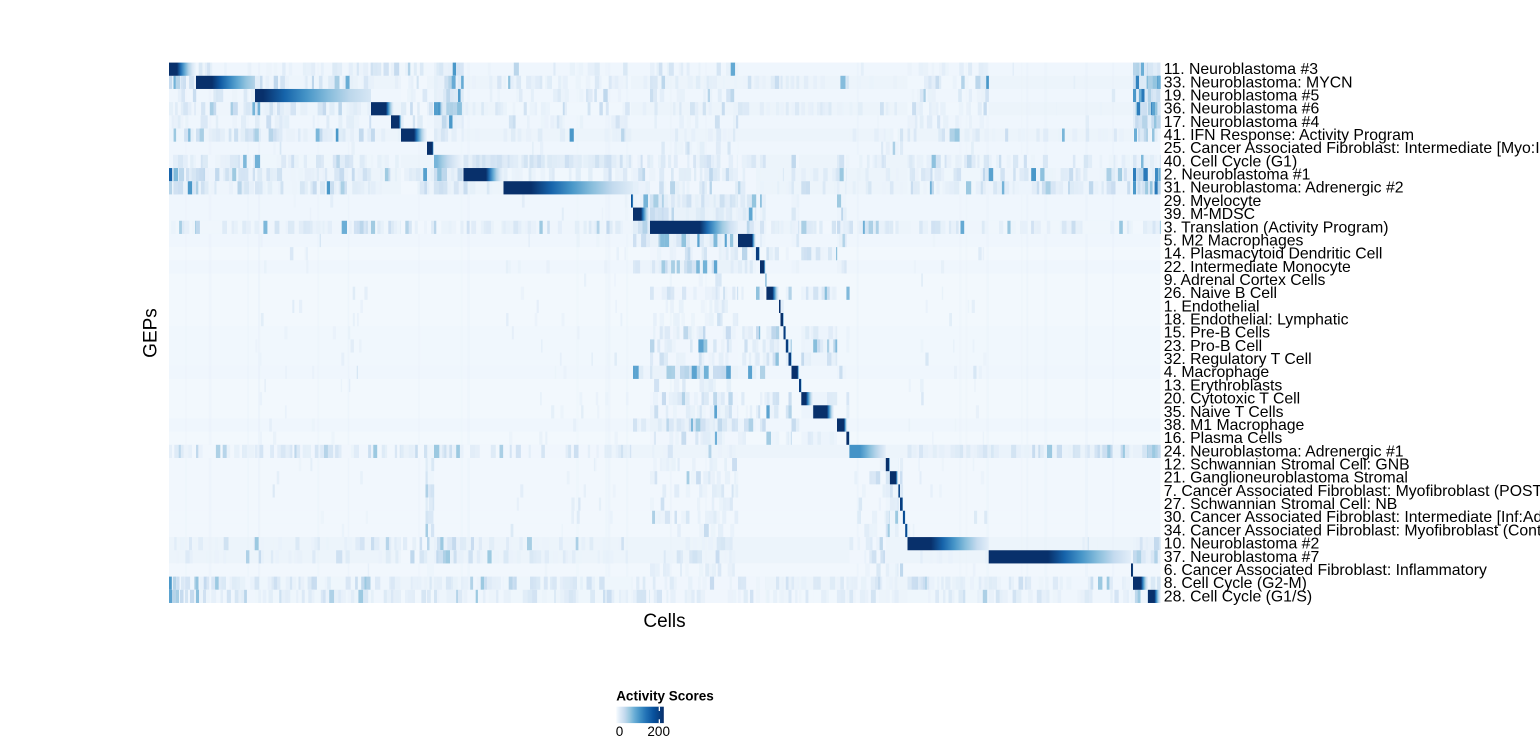  What do you see at coordinates (1281, 504) in the screenshot?
I see `svg-text:27. Schwannian Stromal Cell: N: 27. Schwannian Stromal Cell: NB` at bounding box center [1281, 504].